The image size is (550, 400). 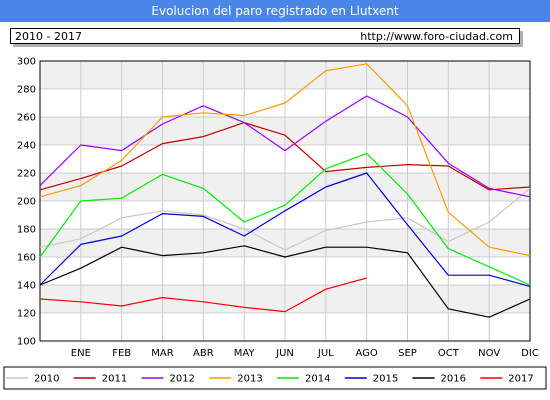 I want to click on year-range-label: 2010 - 2017, so click(x=48, y=36).